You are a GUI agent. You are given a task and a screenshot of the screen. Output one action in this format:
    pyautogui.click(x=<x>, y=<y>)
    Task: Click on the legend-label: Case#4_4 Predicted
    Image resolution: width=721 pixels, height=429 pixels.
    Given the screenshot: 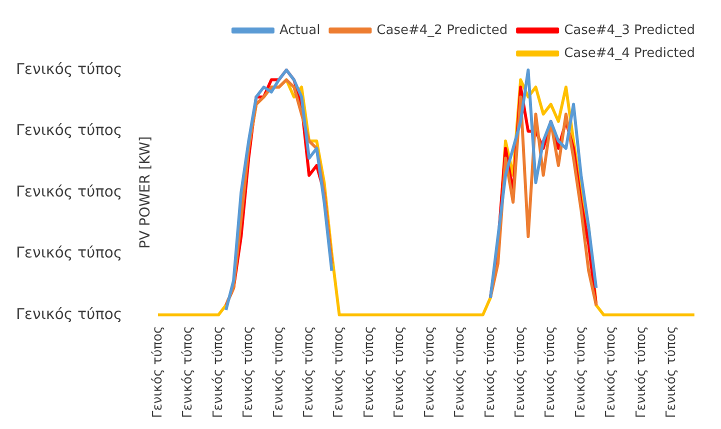 What is the action you would take?
    pyautogui.click(x=630, y=53)
    